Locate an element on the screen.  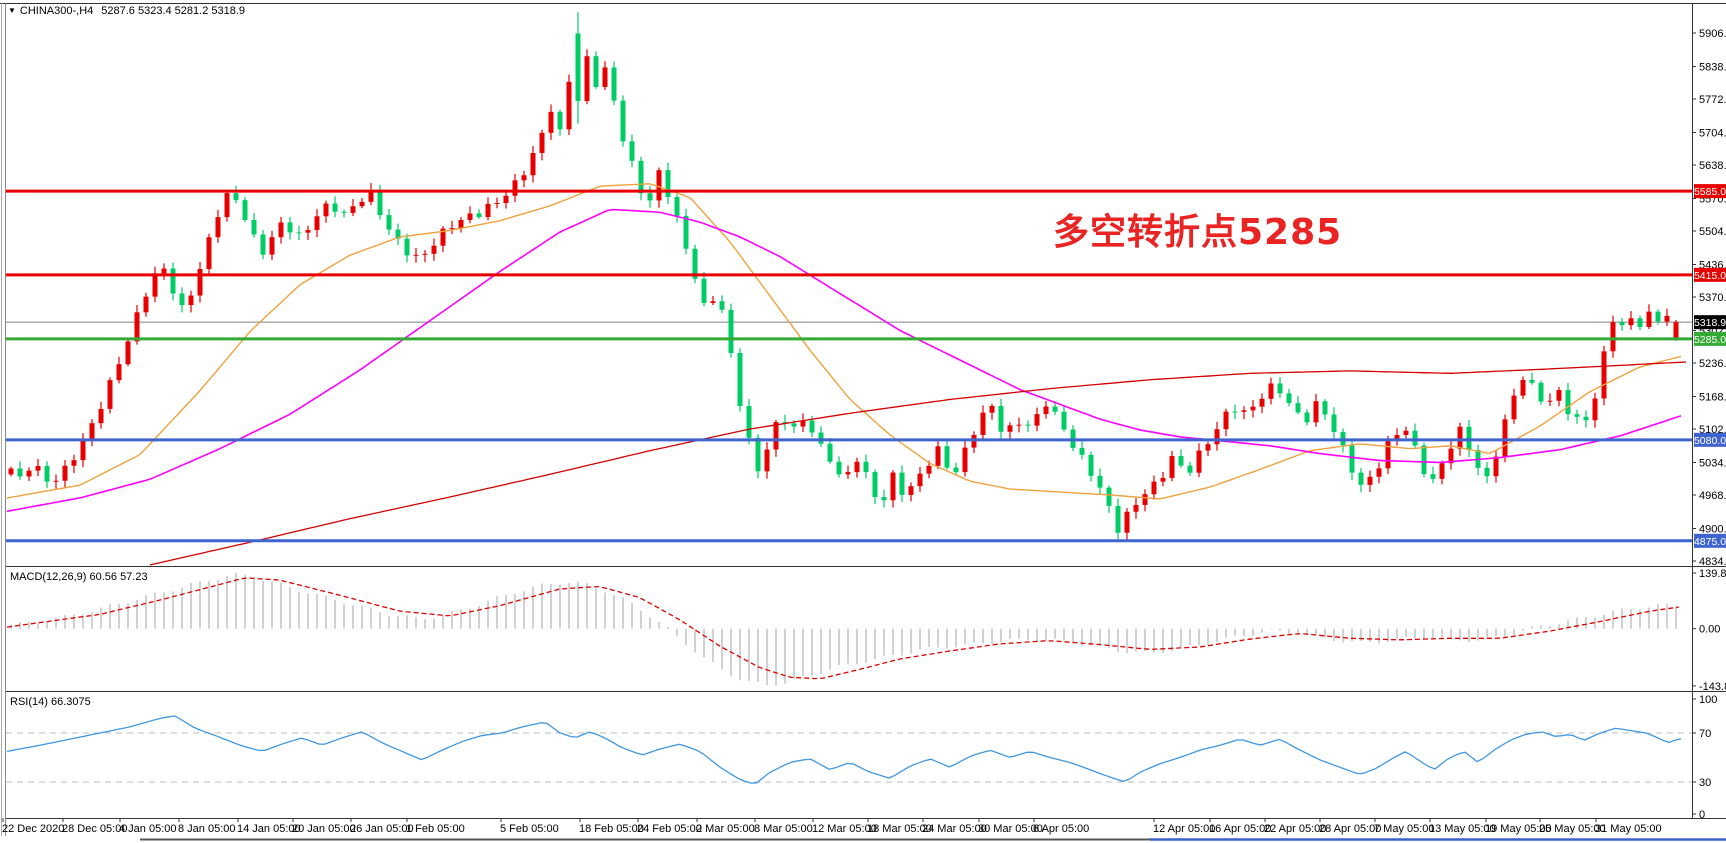
data-window-toggle-icon: ▼ is located at coordinates (12, 10).